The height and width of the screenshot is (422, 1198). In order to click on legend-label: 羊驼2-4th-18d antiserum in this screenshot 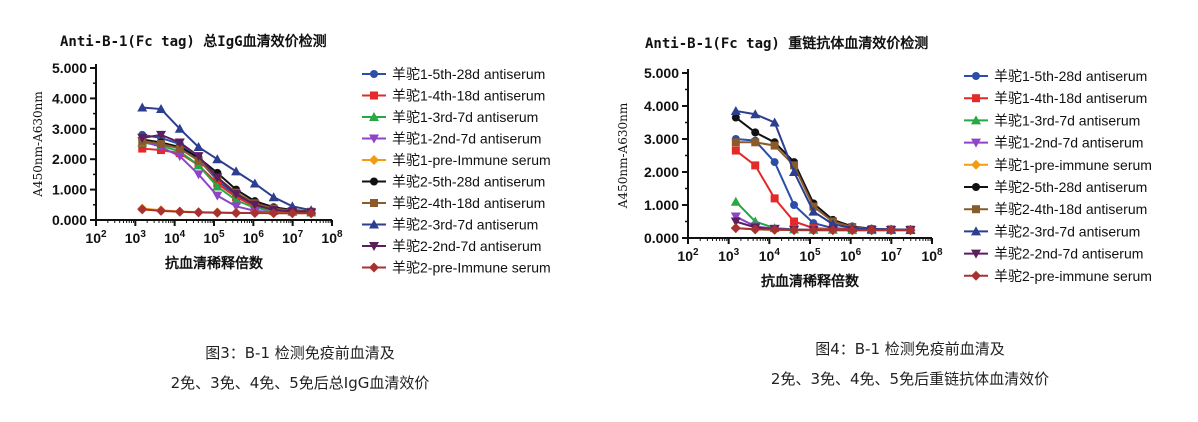, I will do `click(1070, 209)`.